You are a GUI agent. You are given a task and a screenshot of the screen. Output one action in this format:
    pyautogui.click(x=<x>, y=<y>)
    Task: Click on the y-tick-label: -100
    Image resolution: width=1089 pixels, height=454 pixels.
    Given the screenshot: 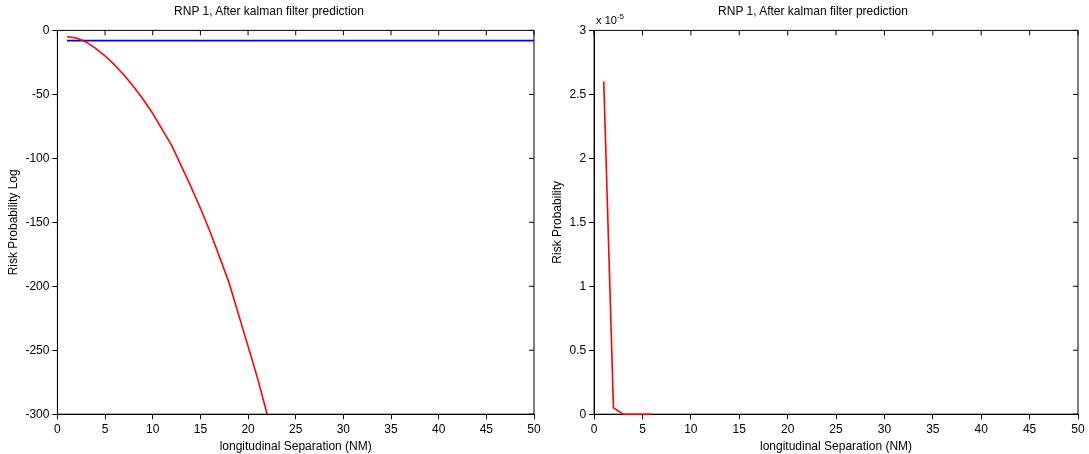 What is the action you would take?
    pyautogui.click(x=37, y=157)
    